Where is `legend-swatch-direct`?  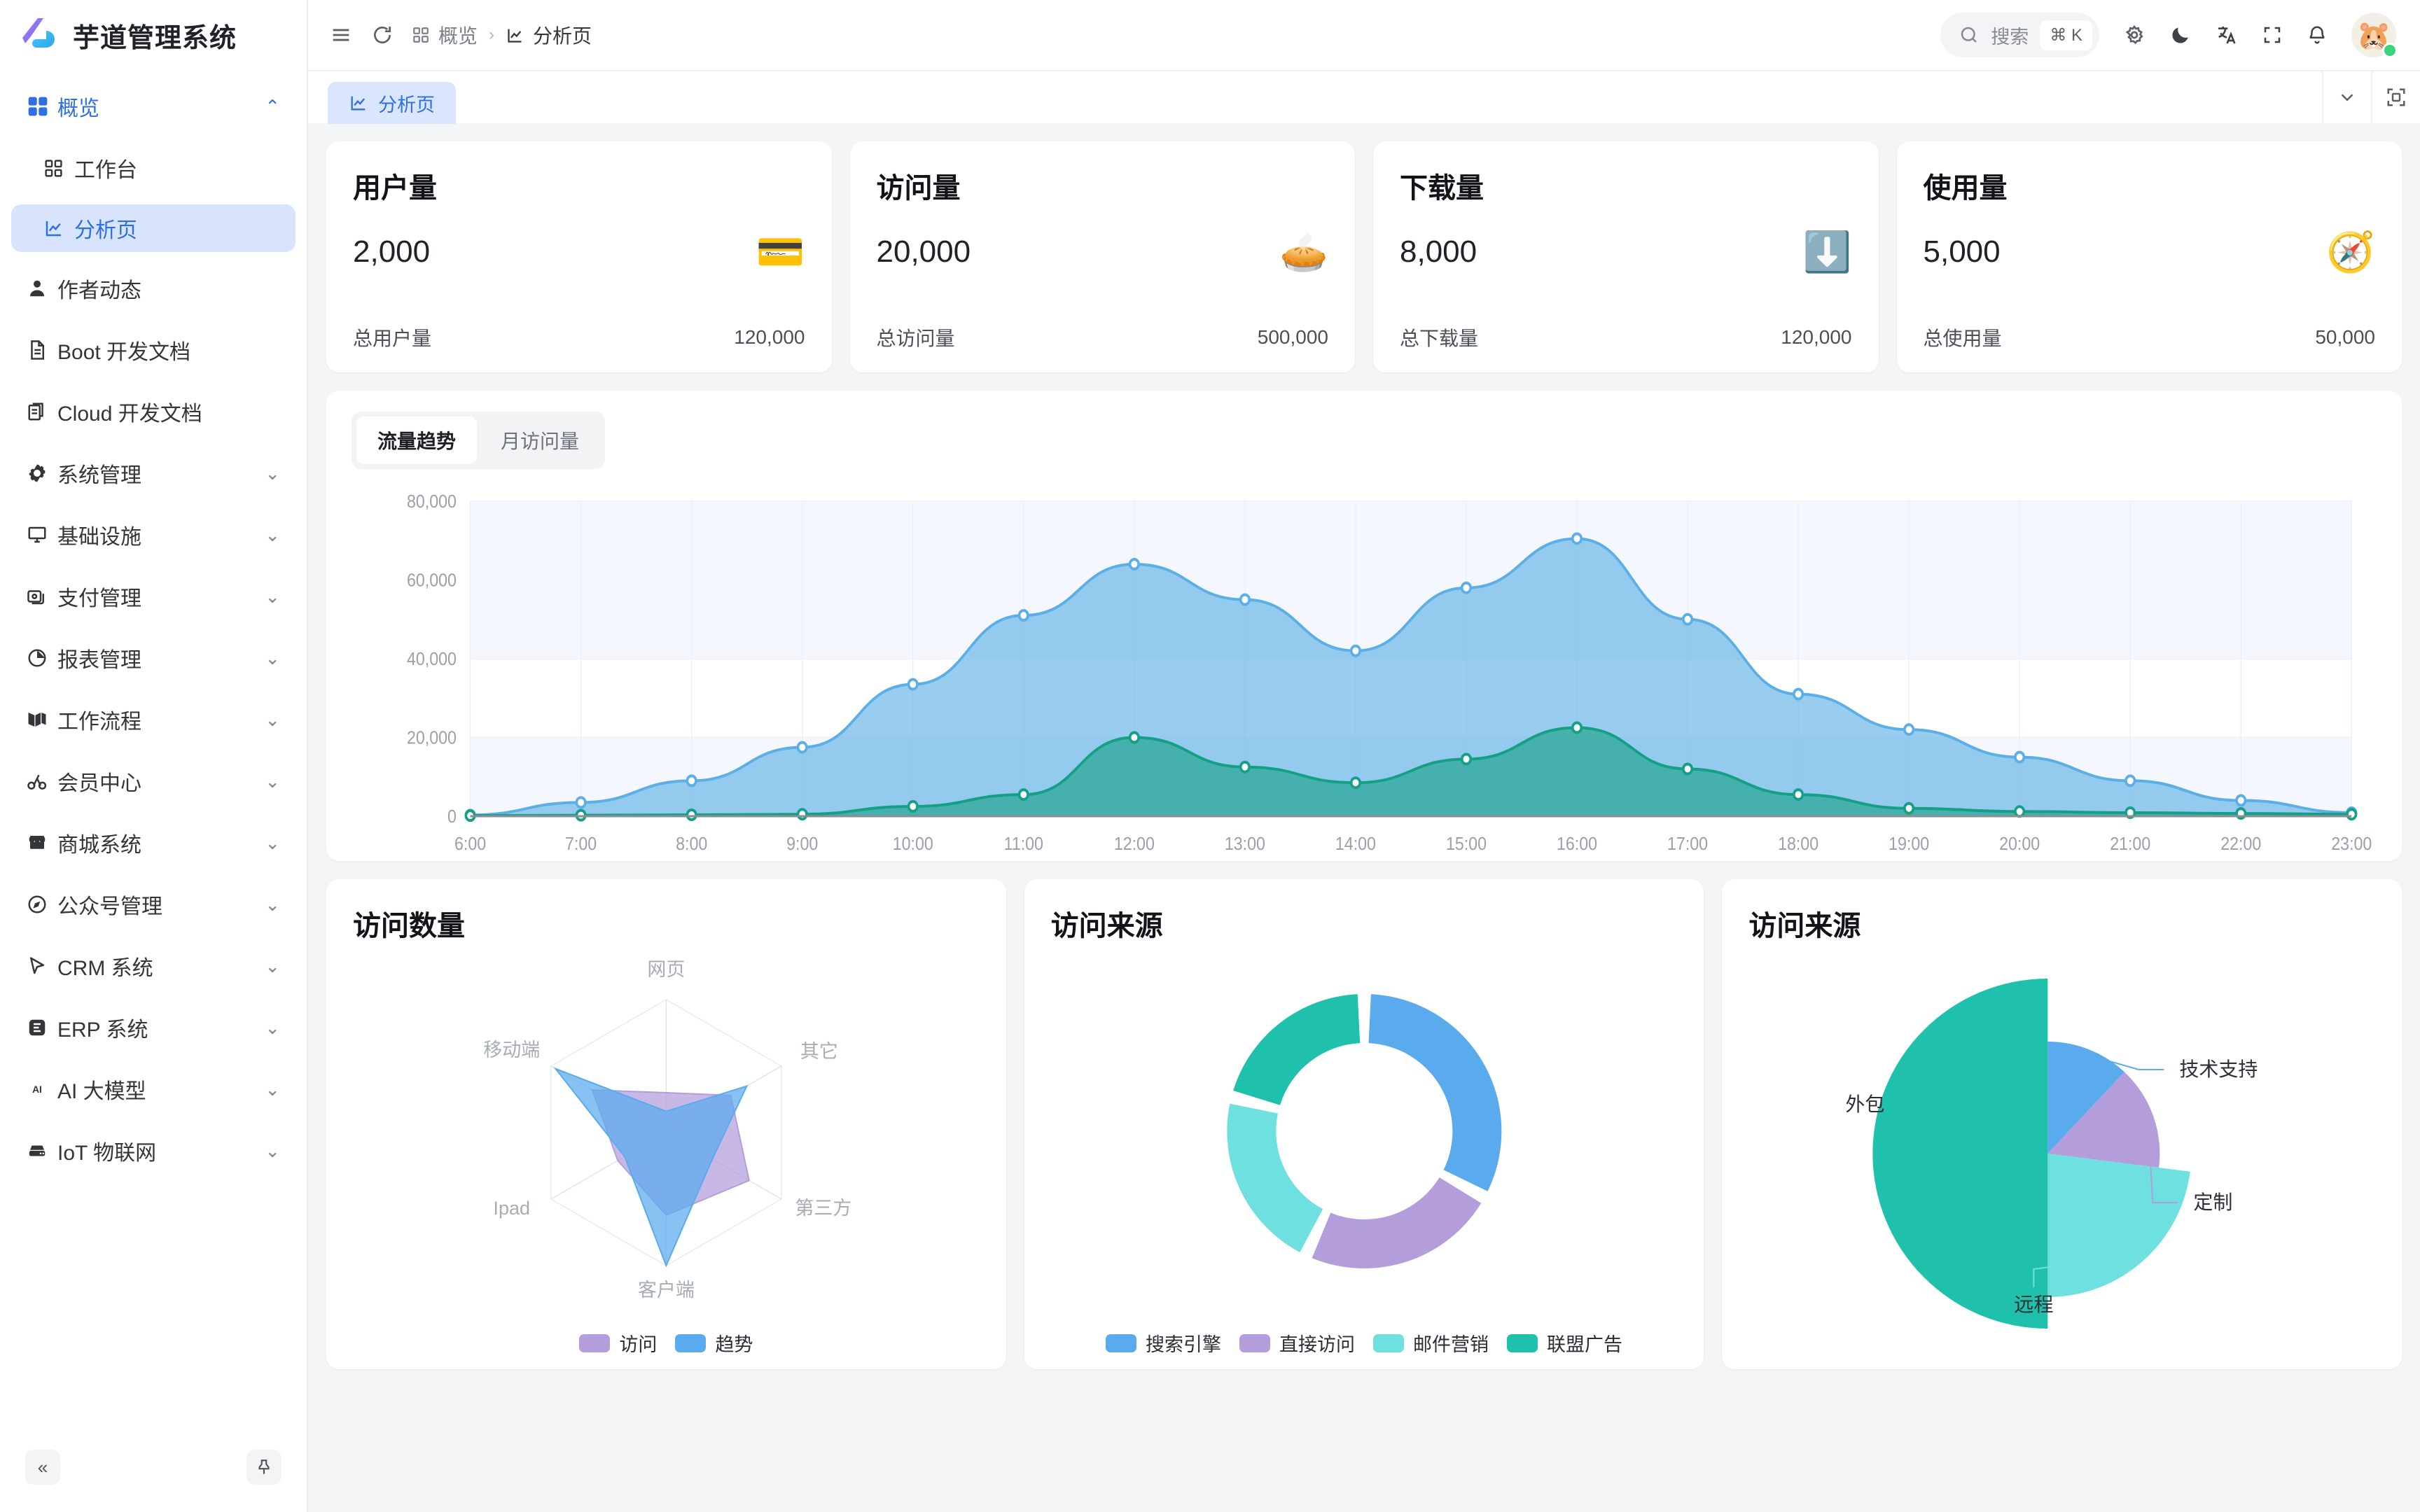
legend-swatch-direct is located at coordinates (1254, 1343).